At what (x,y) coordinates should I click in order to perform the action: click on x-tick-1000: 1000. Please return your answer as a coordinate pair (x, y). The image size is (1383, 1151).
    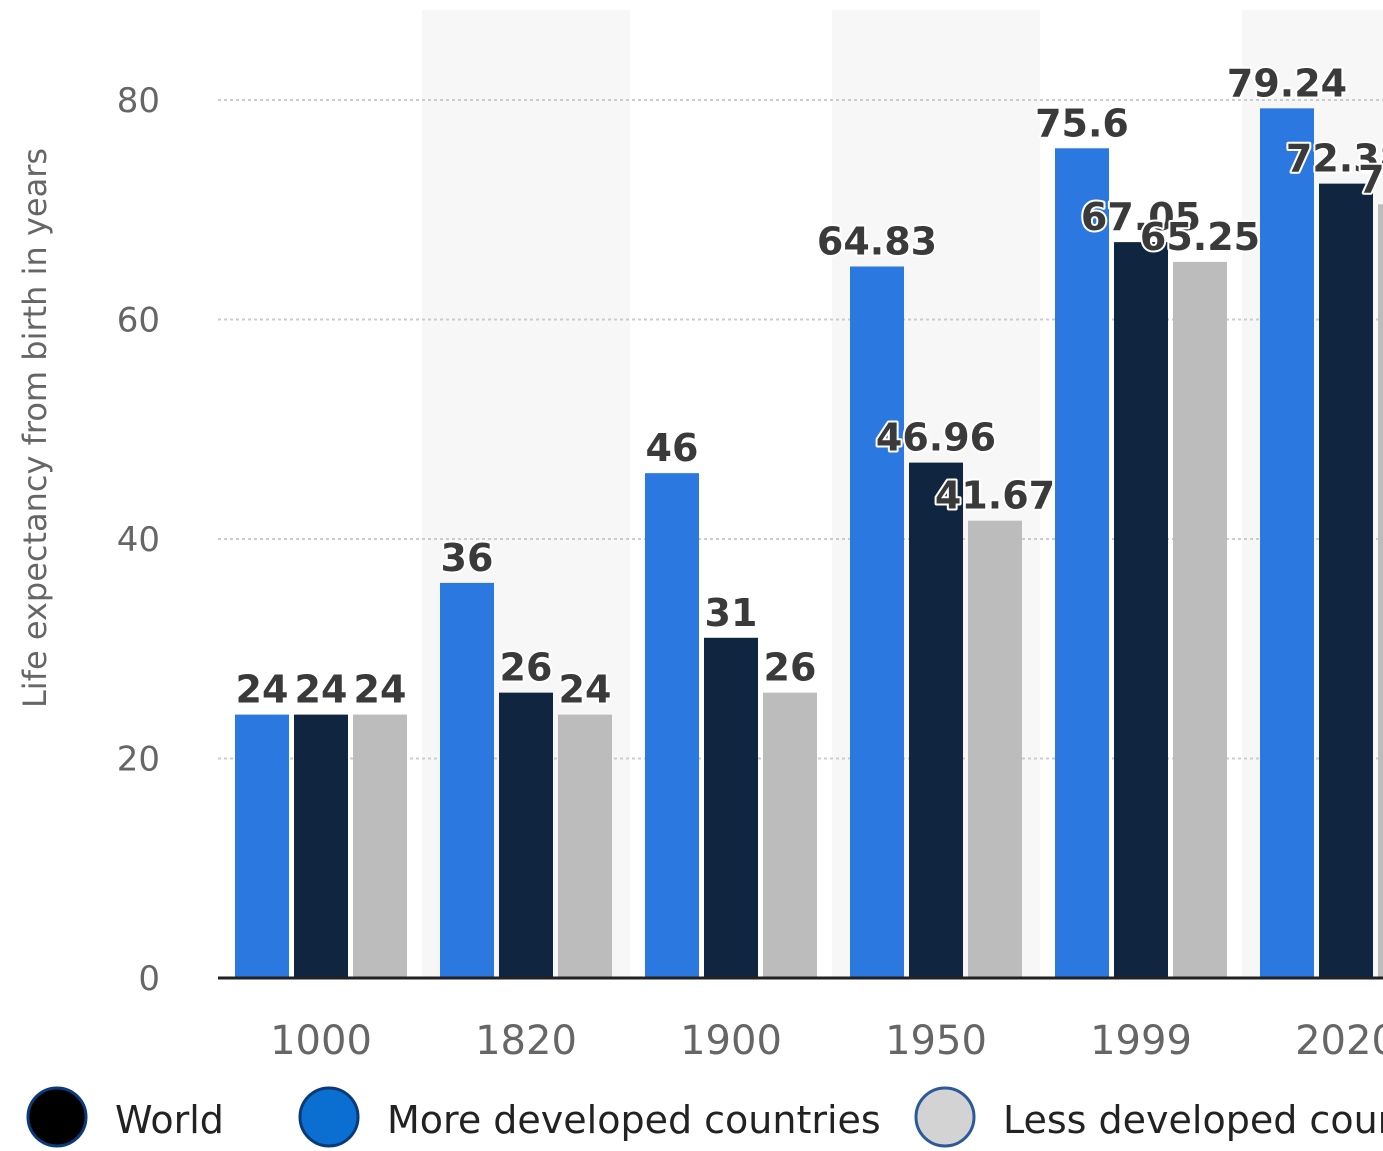
    Looking at the image, I should click on (321, 1041).